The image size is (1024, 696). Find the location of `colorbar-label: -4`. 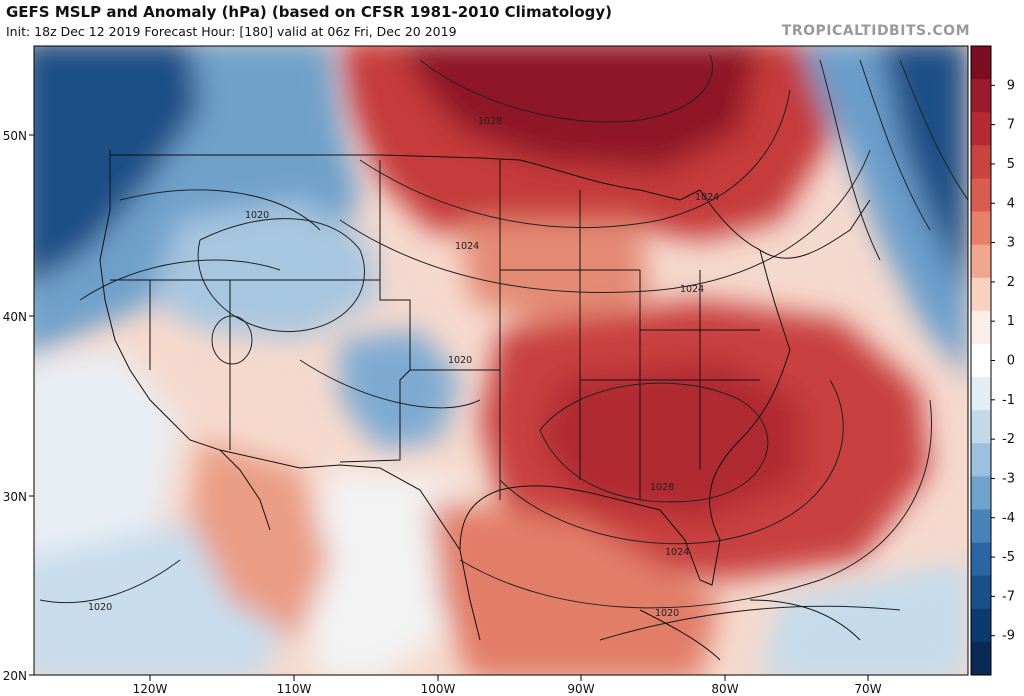

colorbar-label: -4 is located at coordinates (1008, 518).